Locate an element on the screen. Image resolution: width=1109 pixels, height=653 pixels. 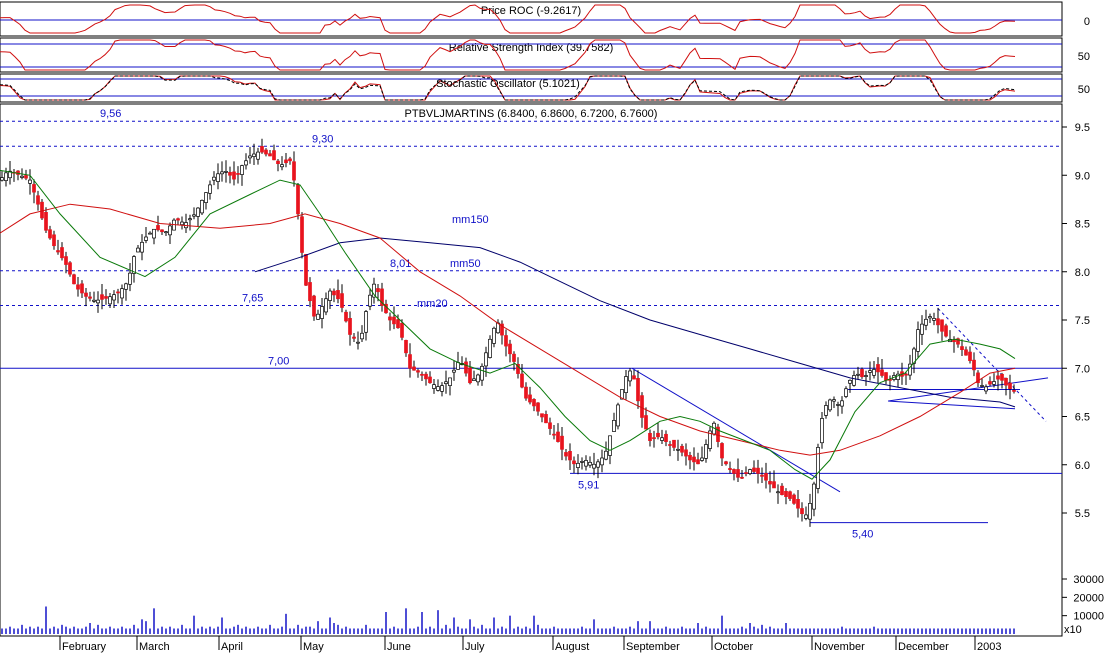
level-label: 9,56 is located at coordinates (110, 114).